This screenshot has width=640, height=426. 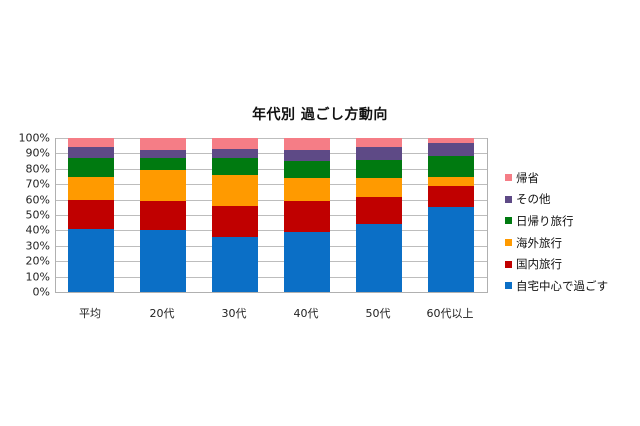 I want to click on legend-item: 国内旅行, so click(x=556, y=264).